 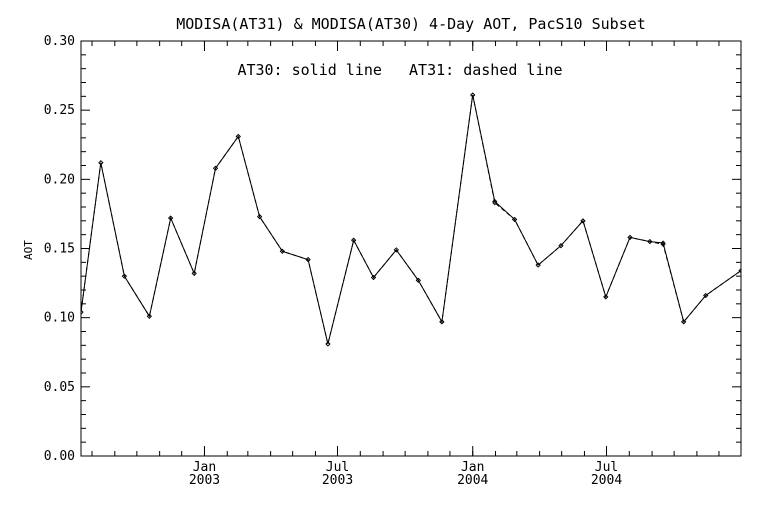 What do you see at coordinates (59, 110) in the screenshot?
I see `y-tick-label: 0.25` at bounding box center [59, 110].